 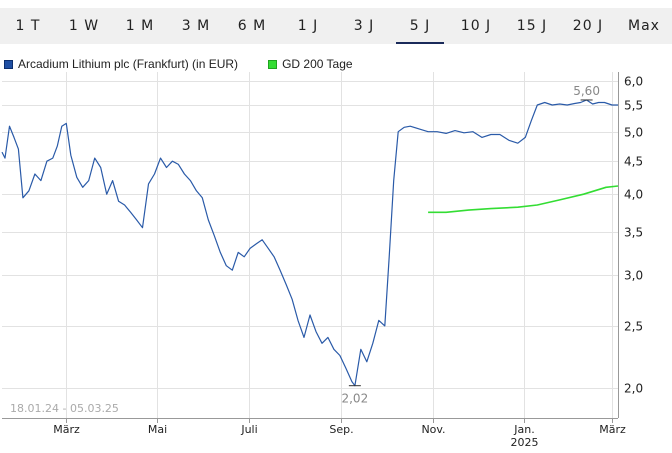 What do you see at coordinates (248, 429) in the screenshot?
I see `x-tick-label: Juli` at bounding box center [248, 429].